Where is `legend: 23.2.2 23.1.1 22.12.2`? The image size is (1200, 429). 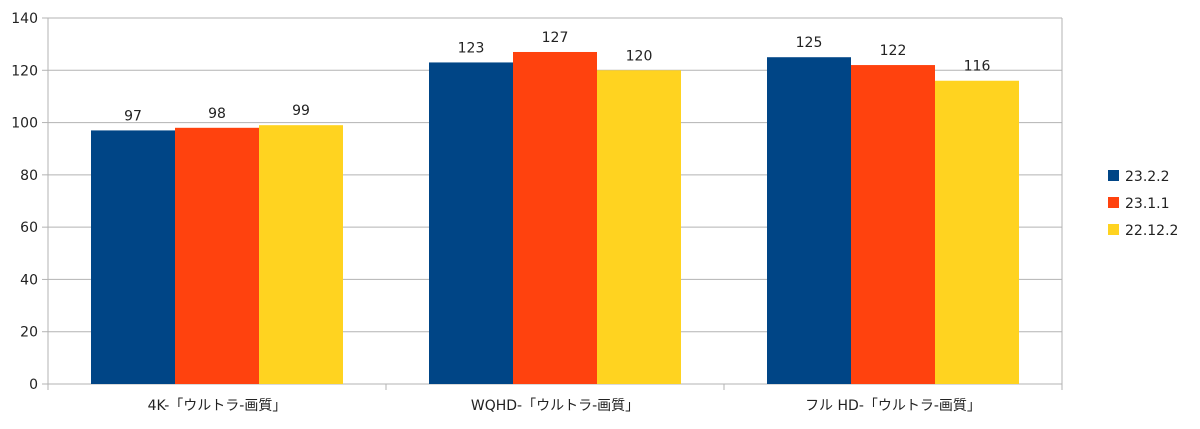 legend: 23.2.2 23.1.1 22.12.2 is located at coordinates (1143, 204).